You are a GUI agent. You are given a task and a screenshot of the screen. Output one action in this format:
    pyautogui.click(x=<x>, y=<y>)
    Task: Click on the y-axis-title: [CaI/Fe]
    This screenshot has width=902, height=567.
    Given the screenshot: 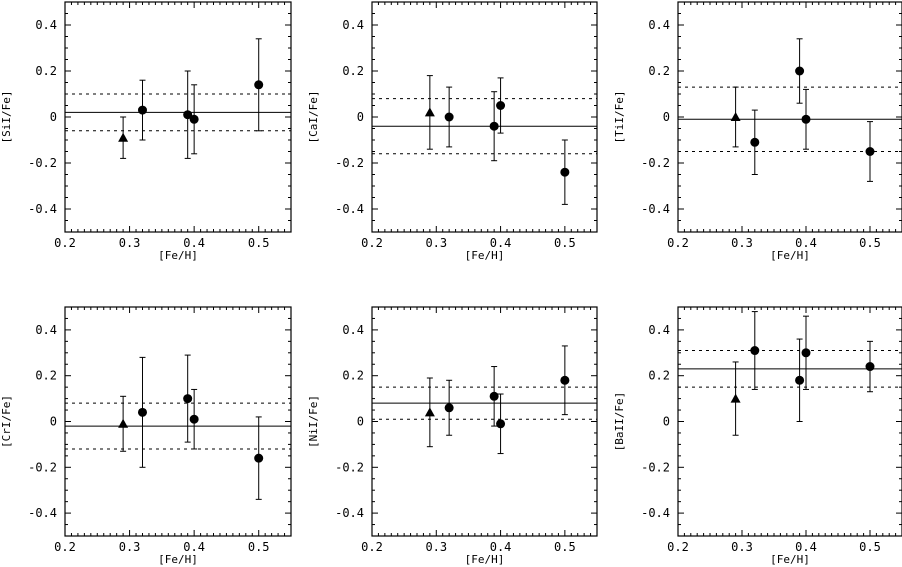 What is the action you would take?
    pyautogui.click(x=313, y=117)
    